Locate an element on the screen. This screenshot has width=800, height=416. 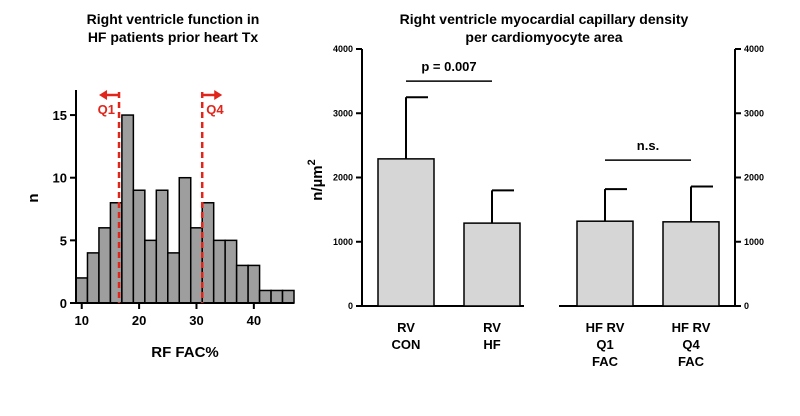
category-label-1-line-2: CON is located at coordinates (406, 344).